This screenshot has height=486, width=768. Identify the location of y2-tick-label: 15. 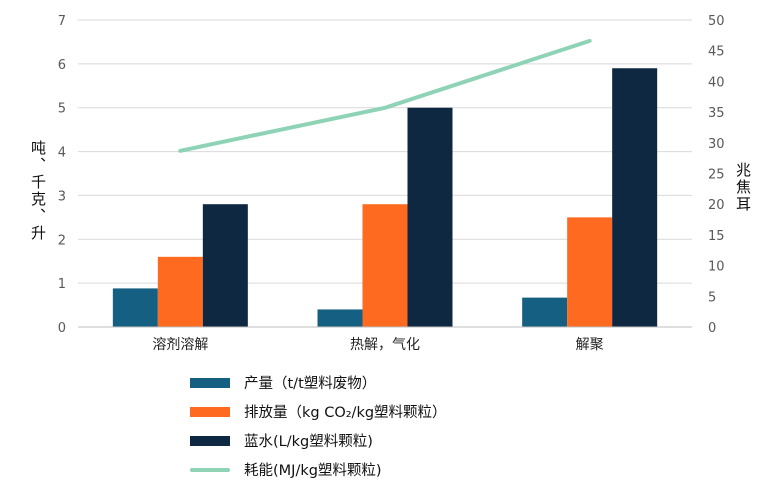
(716, 236).